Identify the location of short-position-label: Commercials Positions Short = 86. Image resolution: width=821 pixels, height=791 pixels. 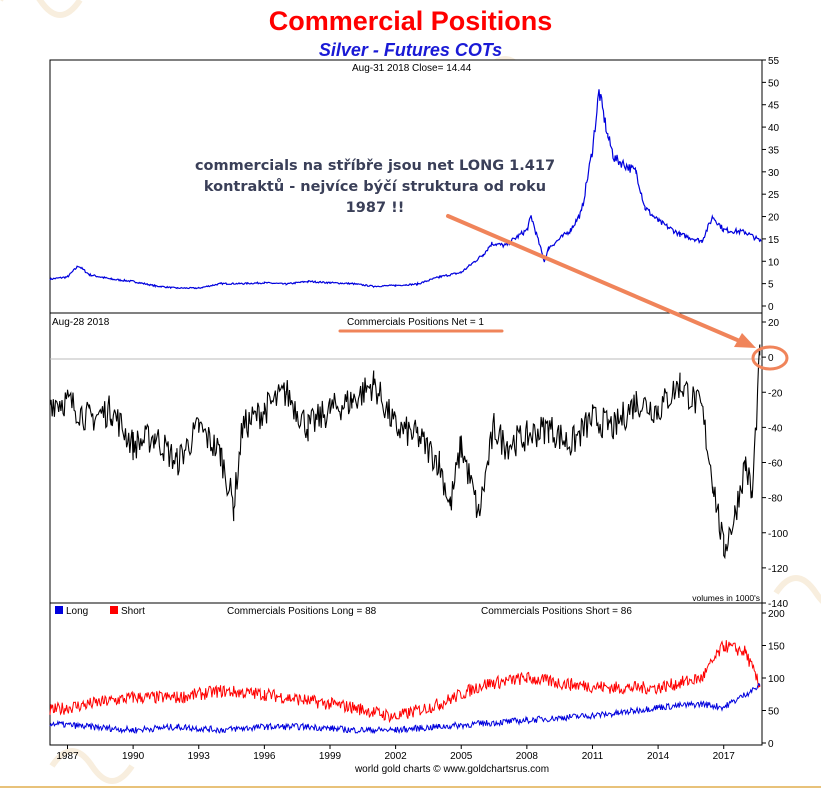
(556, 611).